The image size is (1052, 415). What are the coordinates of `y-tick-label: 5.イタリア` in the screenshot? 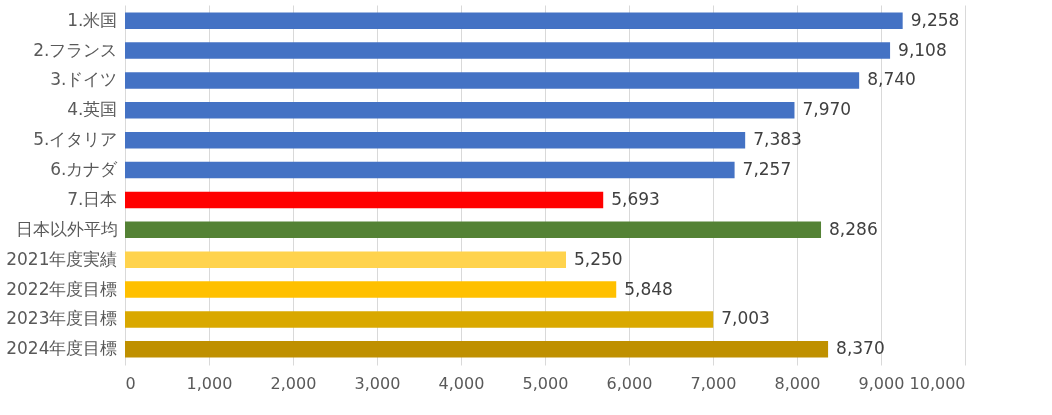 It's located at (75, 139).